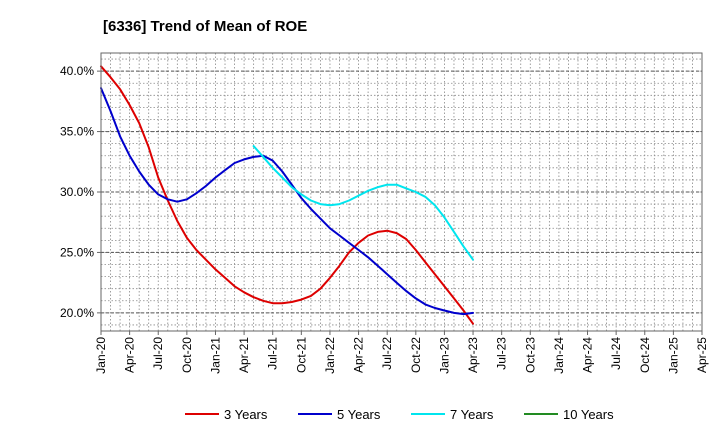 This screenshot has width=720, height=440. Describe the element at coordinates (387, 353) in the screenshot. I see `x-tick-label: Jul-22` at that location.